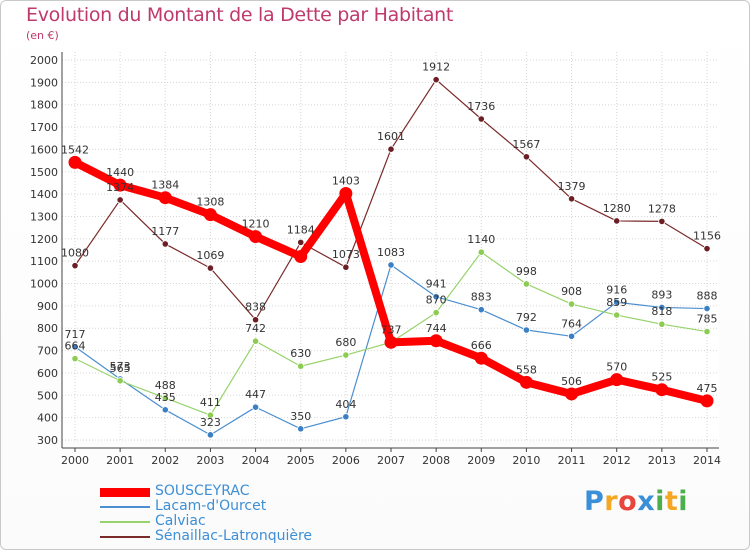 The height and width of the screenshot is (550, 750). I want to click on data-label: 404, so click(345, 404).